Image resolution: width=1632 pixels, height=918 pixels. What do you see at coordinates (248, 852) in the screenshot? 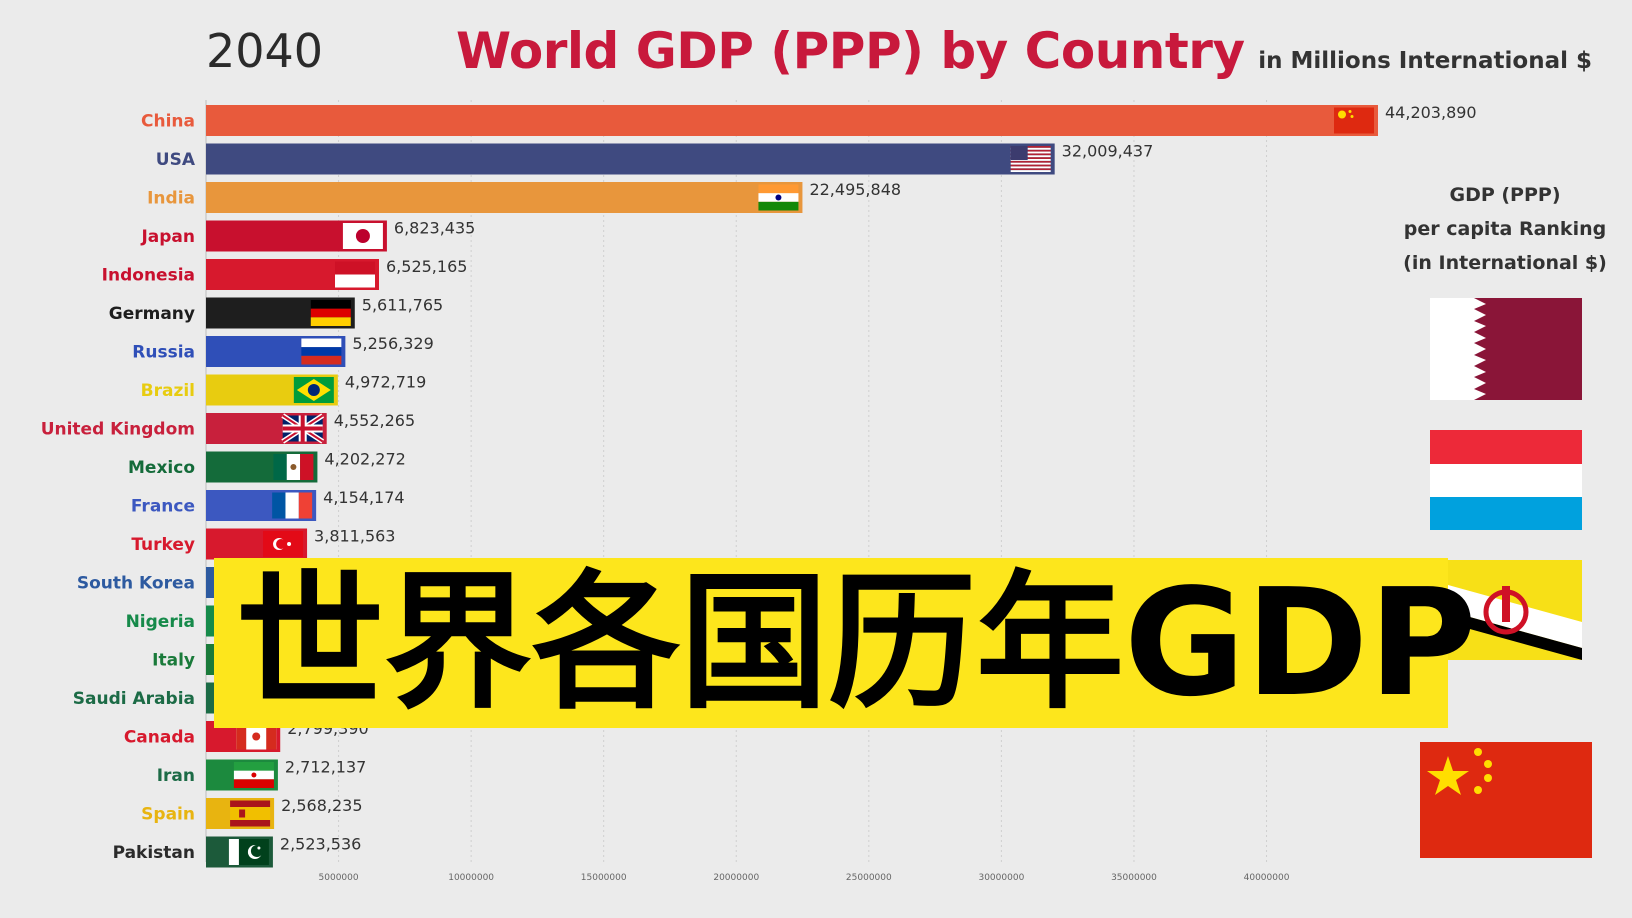
I see `pakistan-flag-icon` at bounding box center [248, 852].